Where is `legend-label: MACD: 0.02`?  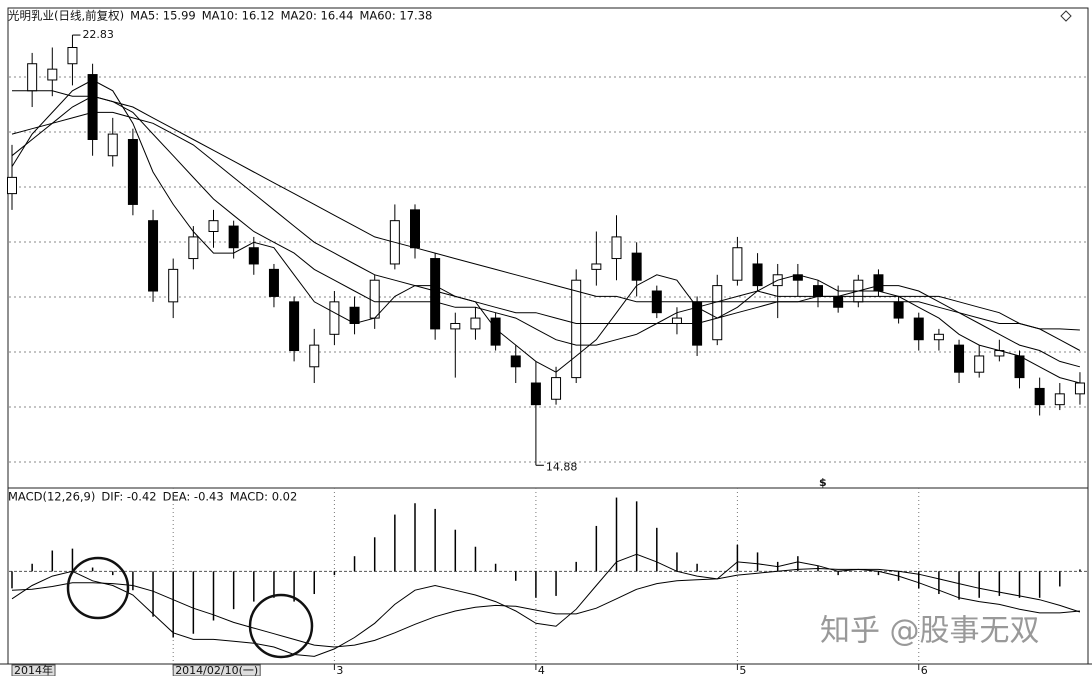
legend-label: MACD: 0.02 is located at coordinates (264, 497).